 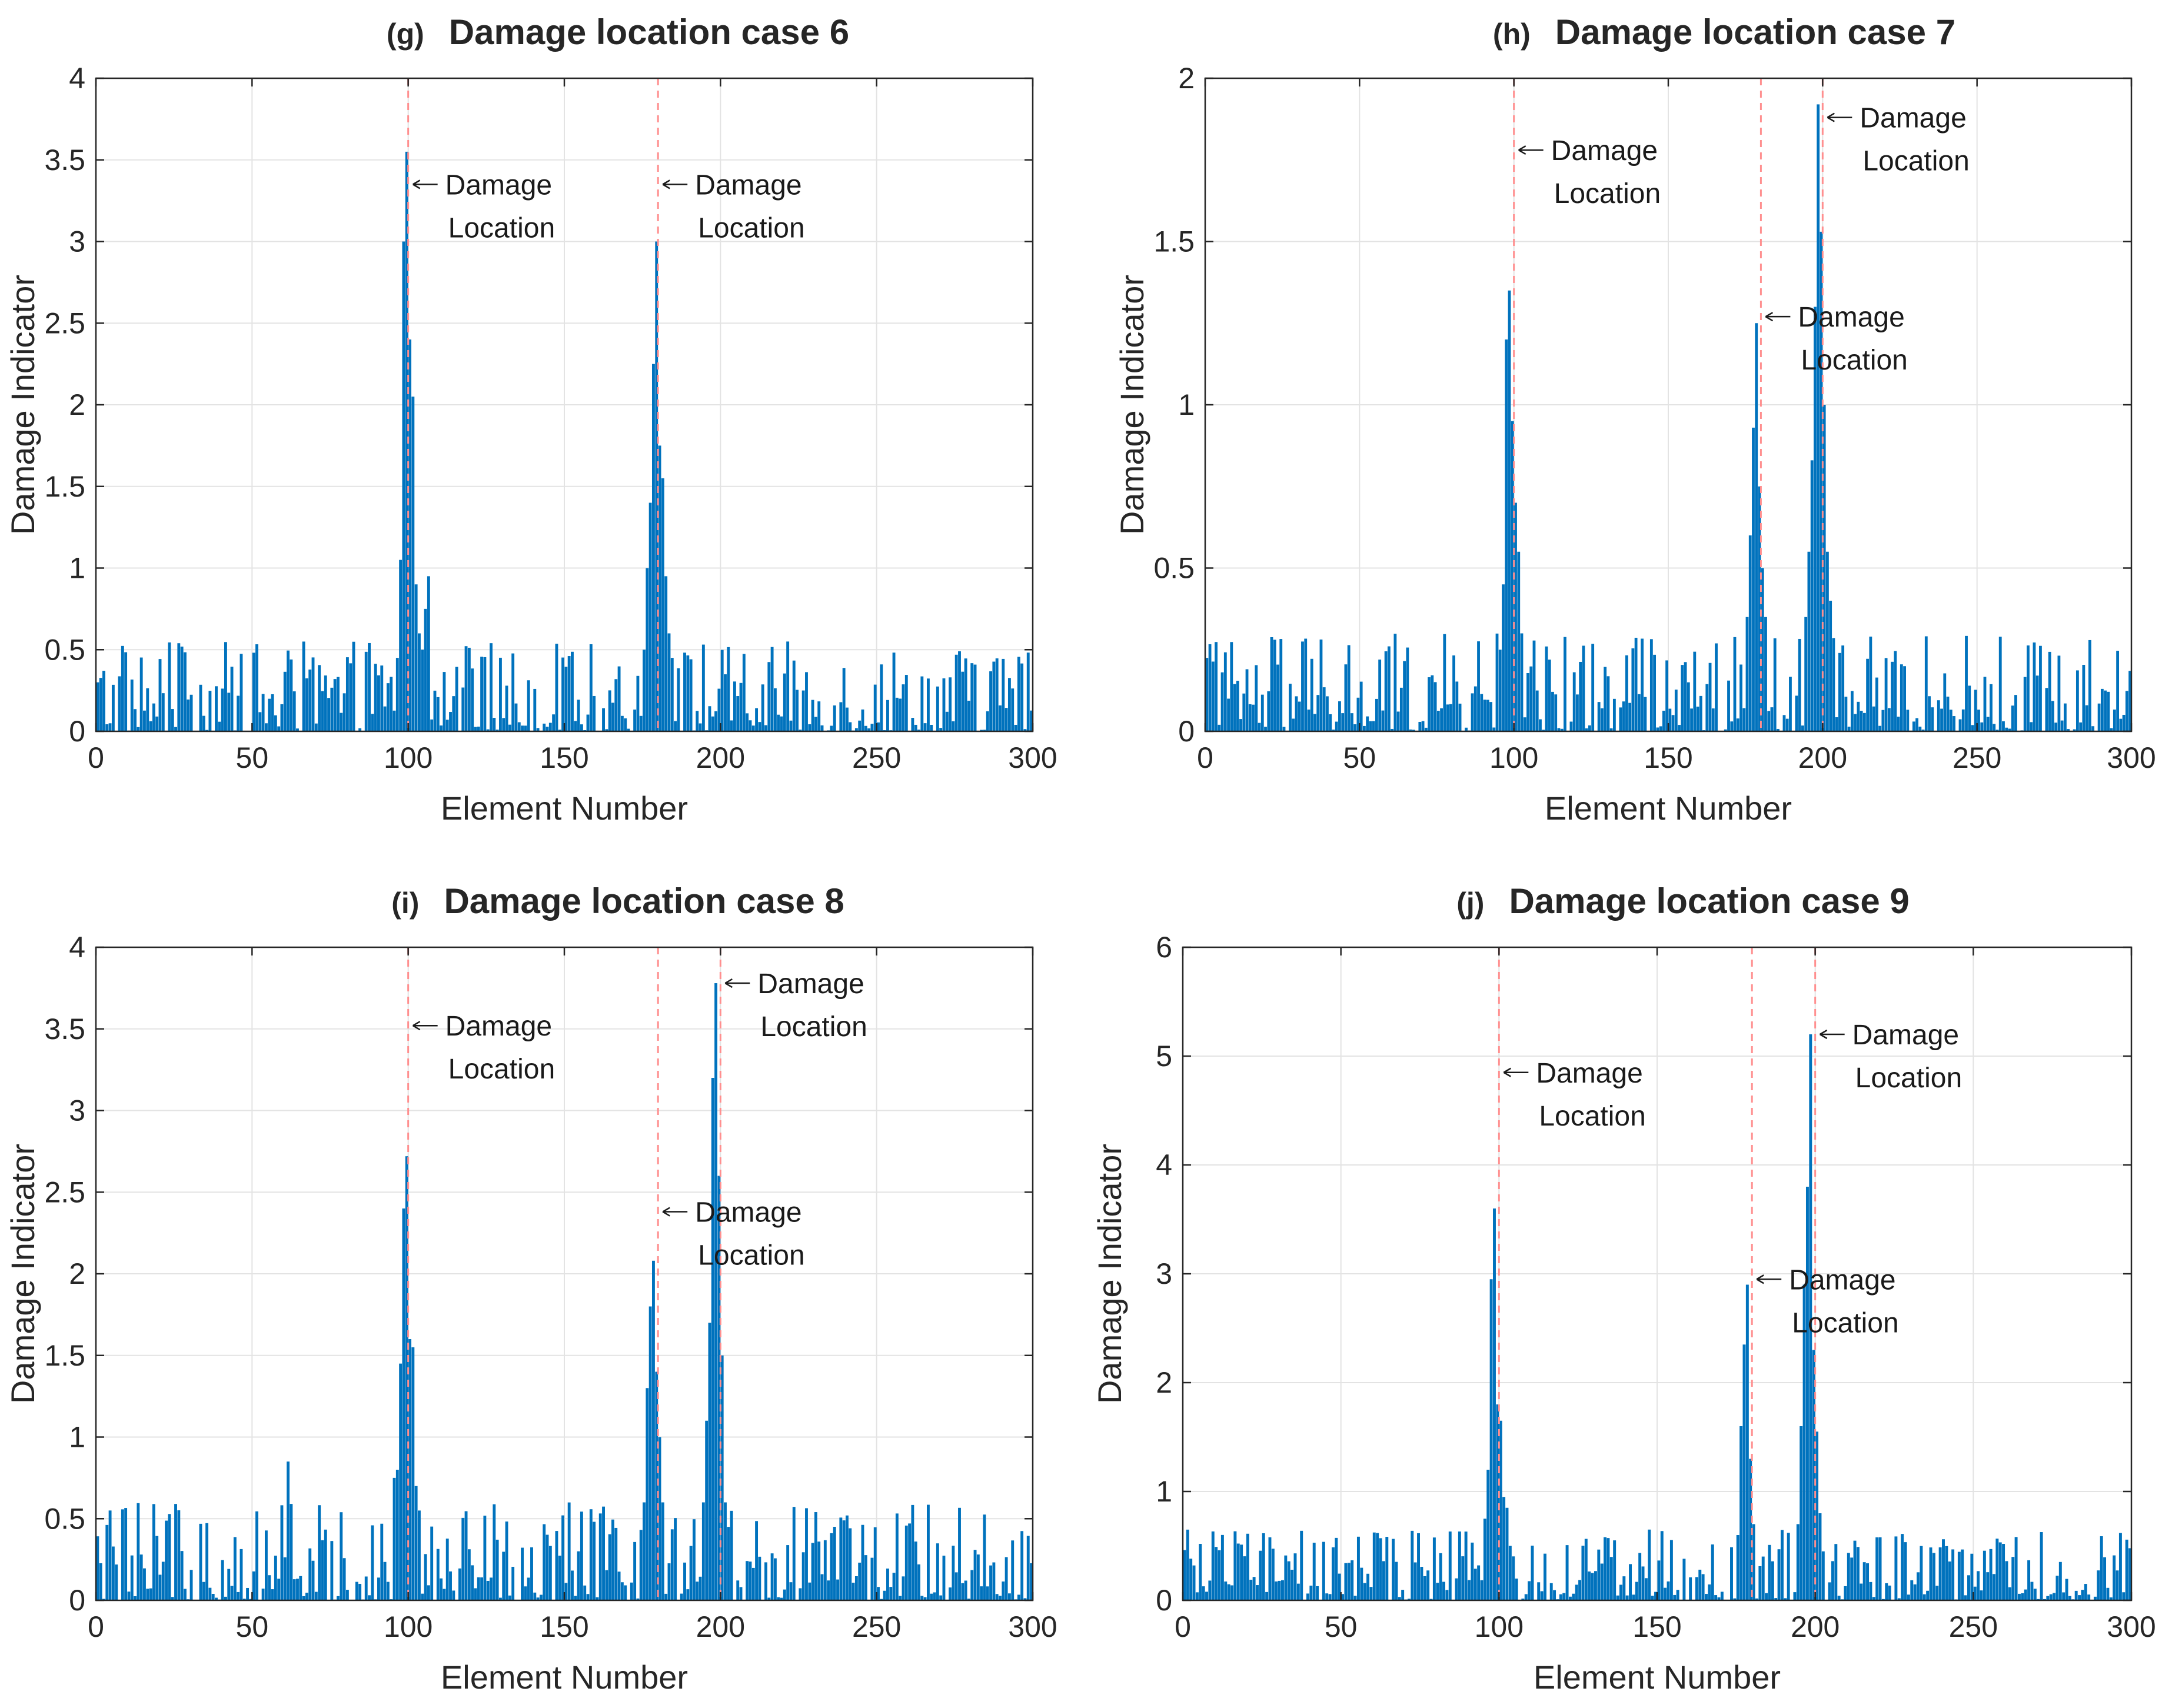 What do you see at coordinates (1183, 1626) in the screenshot?
I see `x-tick-label: 0` at bounding box center [1183, 1626].